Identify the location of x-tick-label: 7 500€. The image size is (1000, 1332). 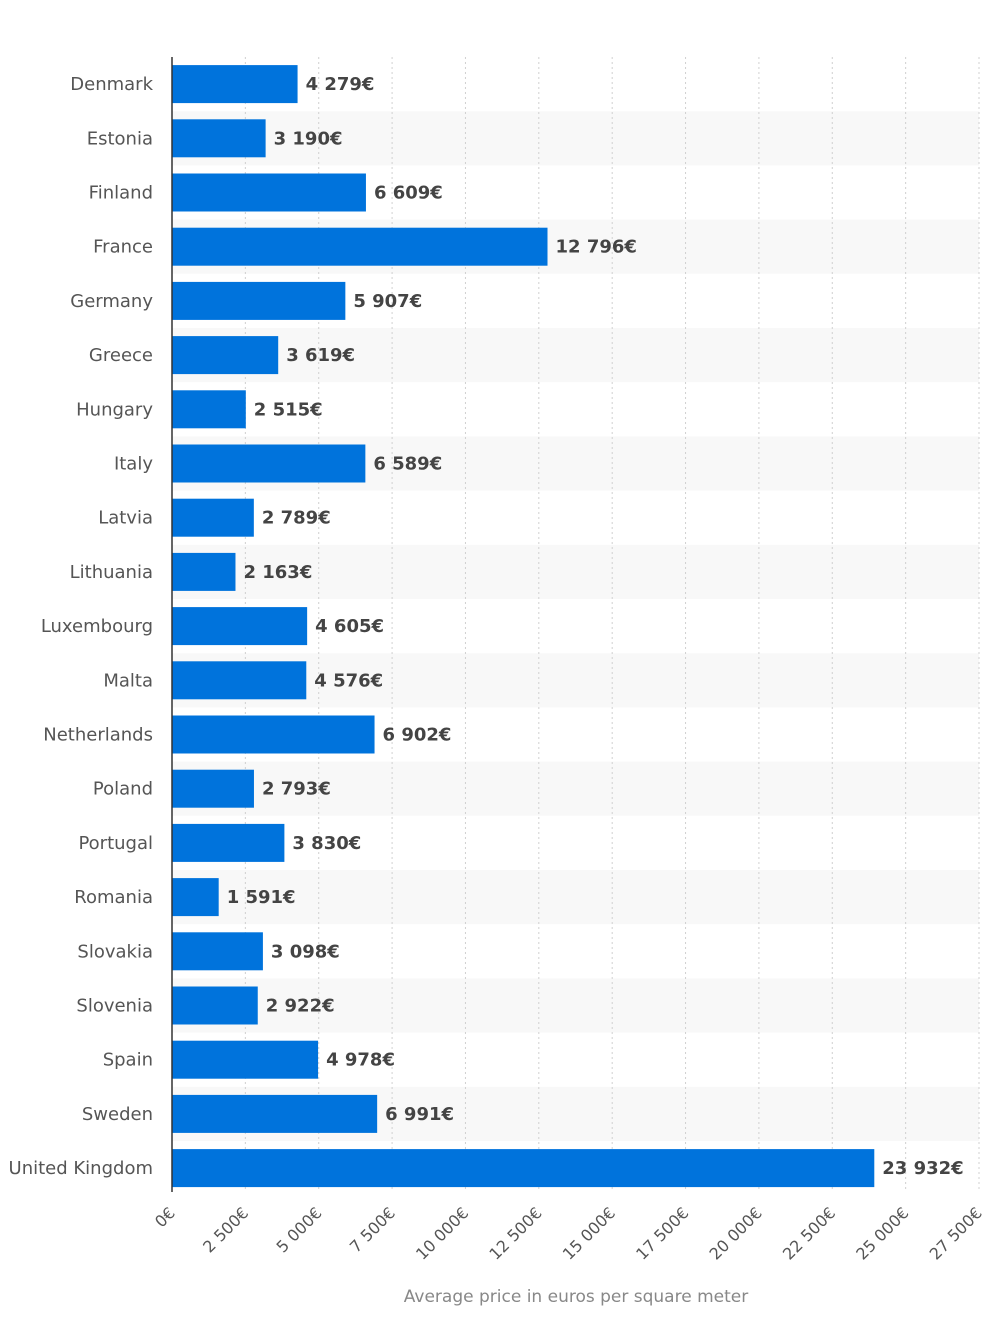
(372, 1229).